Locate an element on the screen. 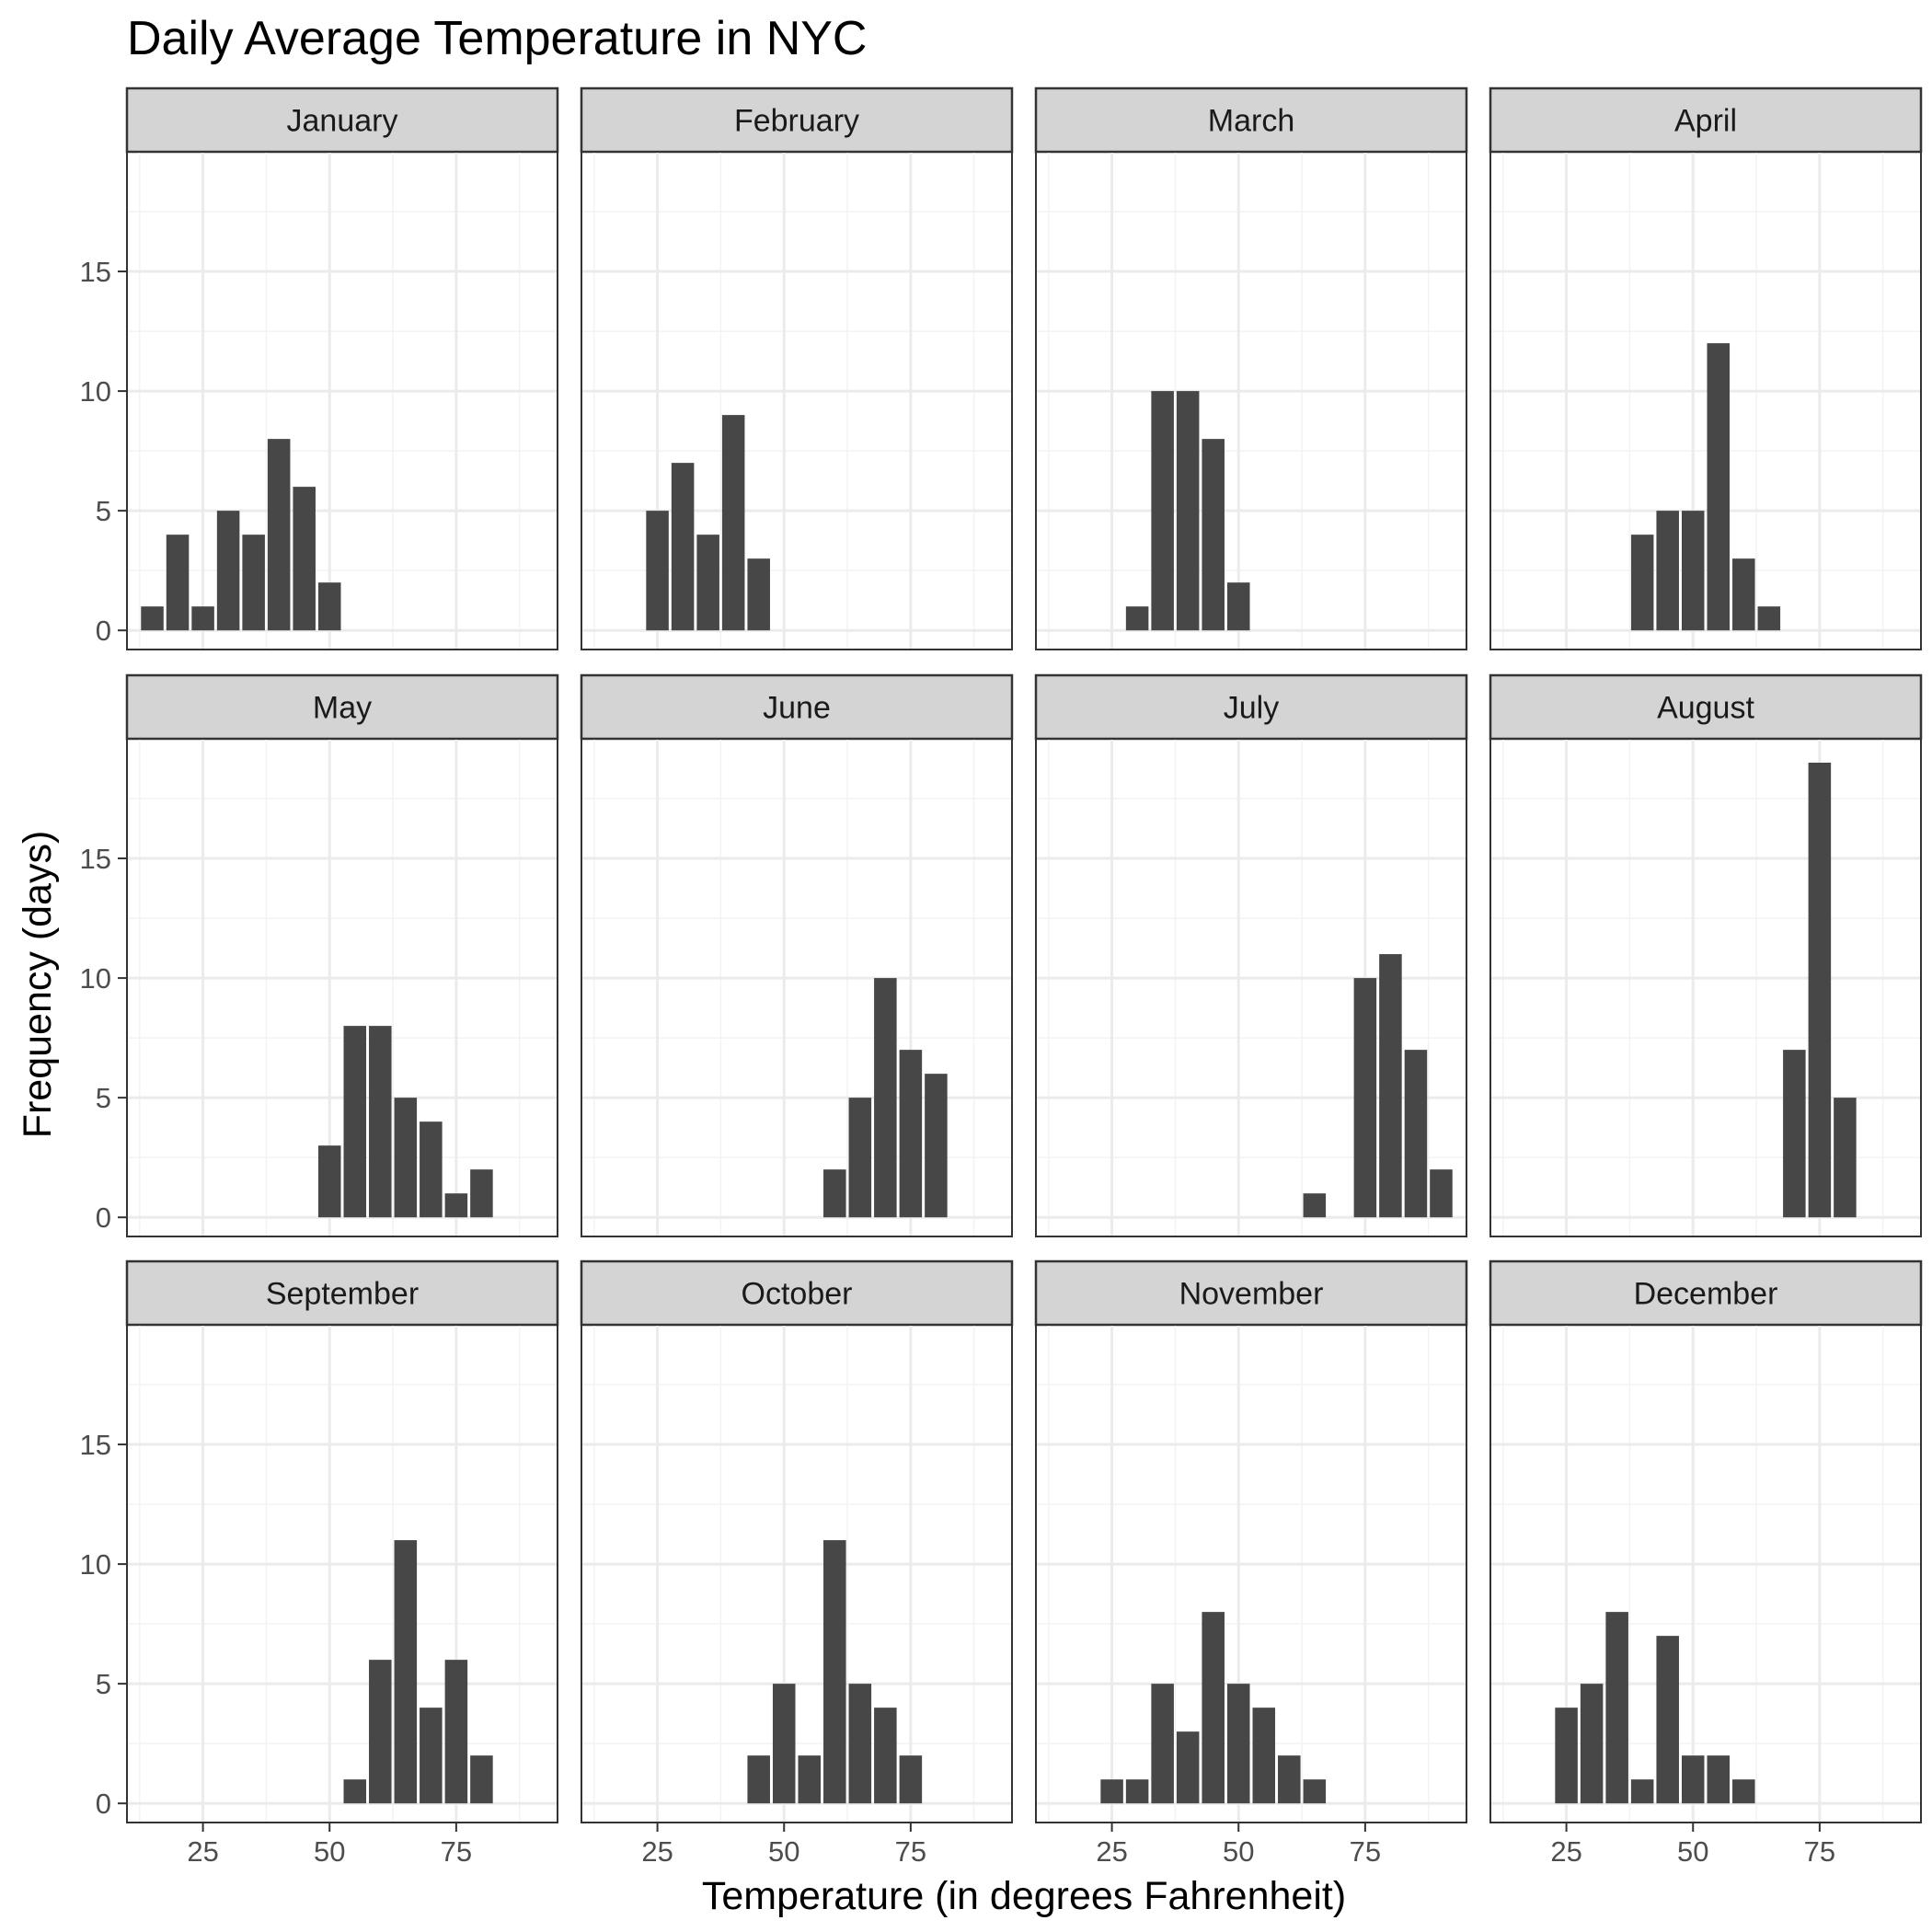  facet-strip-label: February is located at coordinates (796, 121).